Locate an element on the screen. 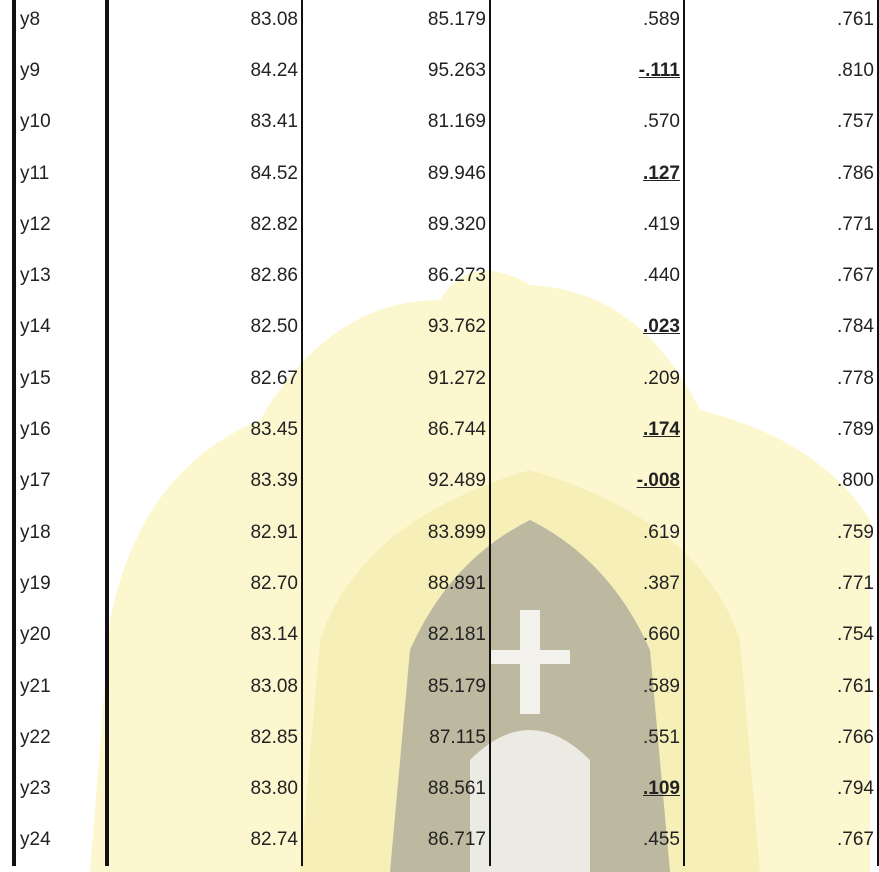  table-cell: 82.74 is located at coordinates (205, 840).